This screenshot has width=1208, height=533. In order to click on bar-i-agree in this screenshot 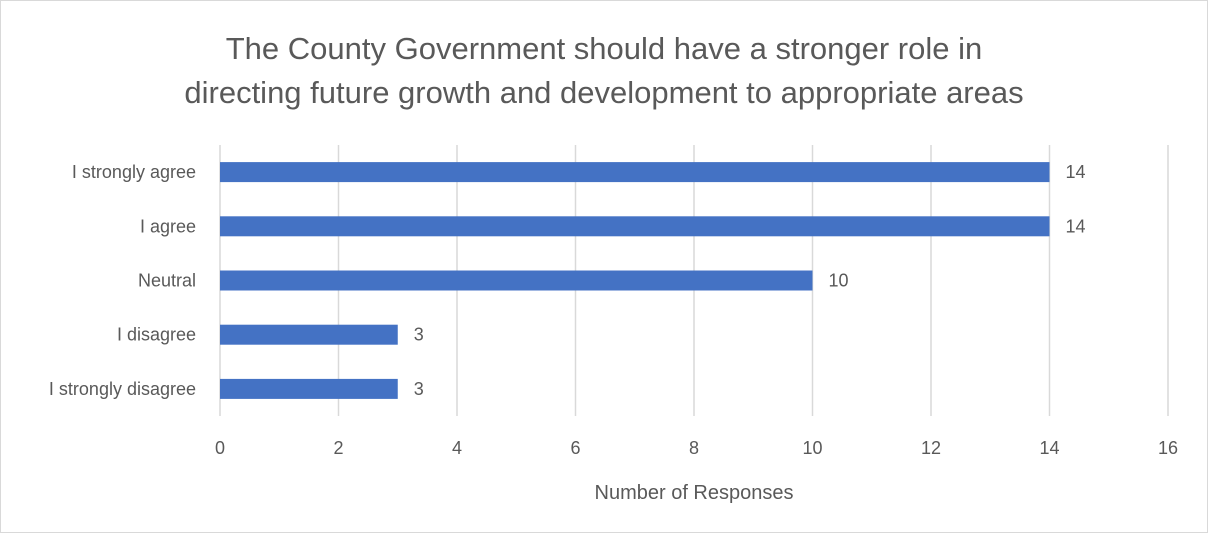, I will do `click(635, 226)`.